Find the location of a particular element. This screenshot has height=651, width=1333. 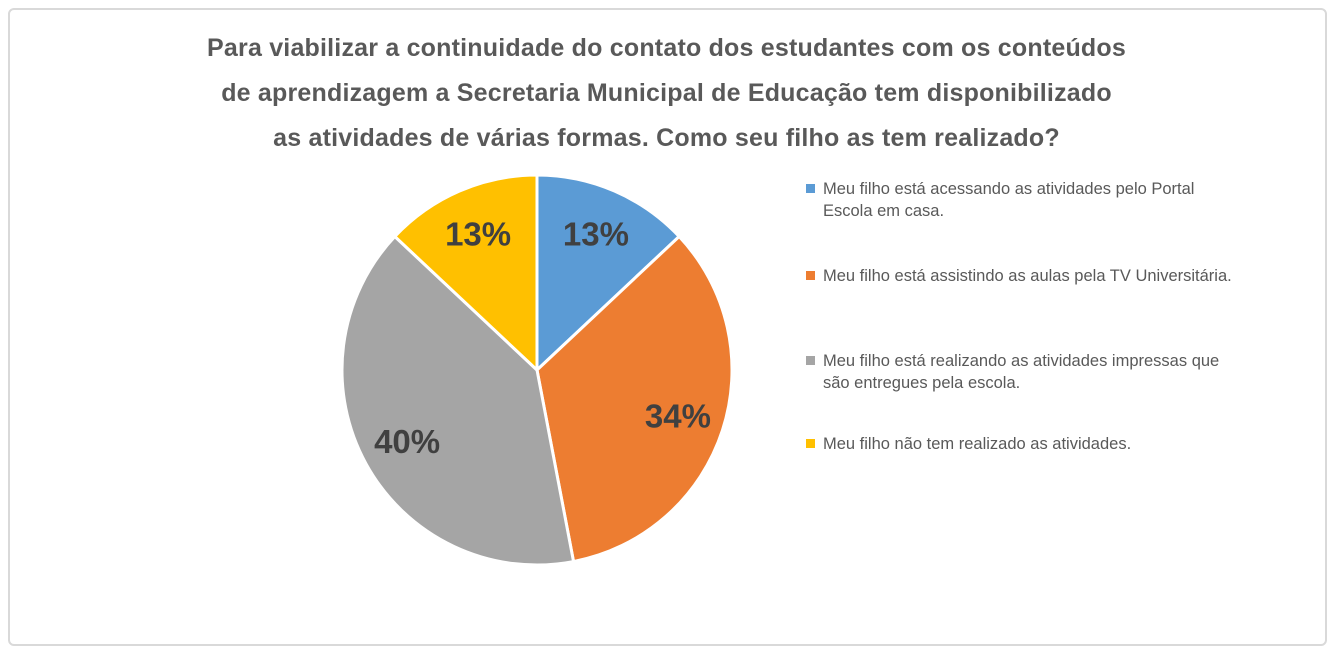

legend-label-line: Escola em casa. is located at coordinates (884, 211).